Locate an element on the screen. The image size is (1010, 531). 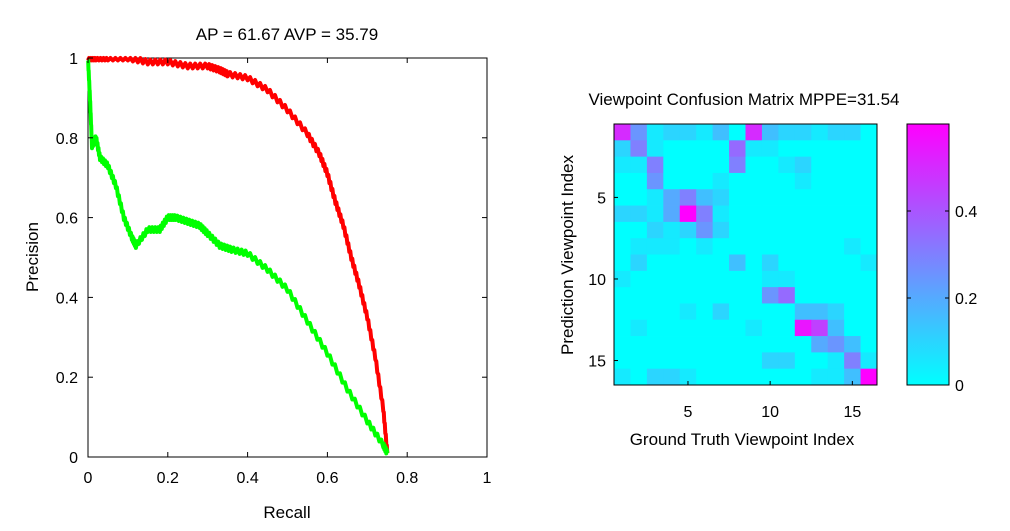
heatmap-x-axis-ticks: 5 10 15 is located at coordinates (772, 401).